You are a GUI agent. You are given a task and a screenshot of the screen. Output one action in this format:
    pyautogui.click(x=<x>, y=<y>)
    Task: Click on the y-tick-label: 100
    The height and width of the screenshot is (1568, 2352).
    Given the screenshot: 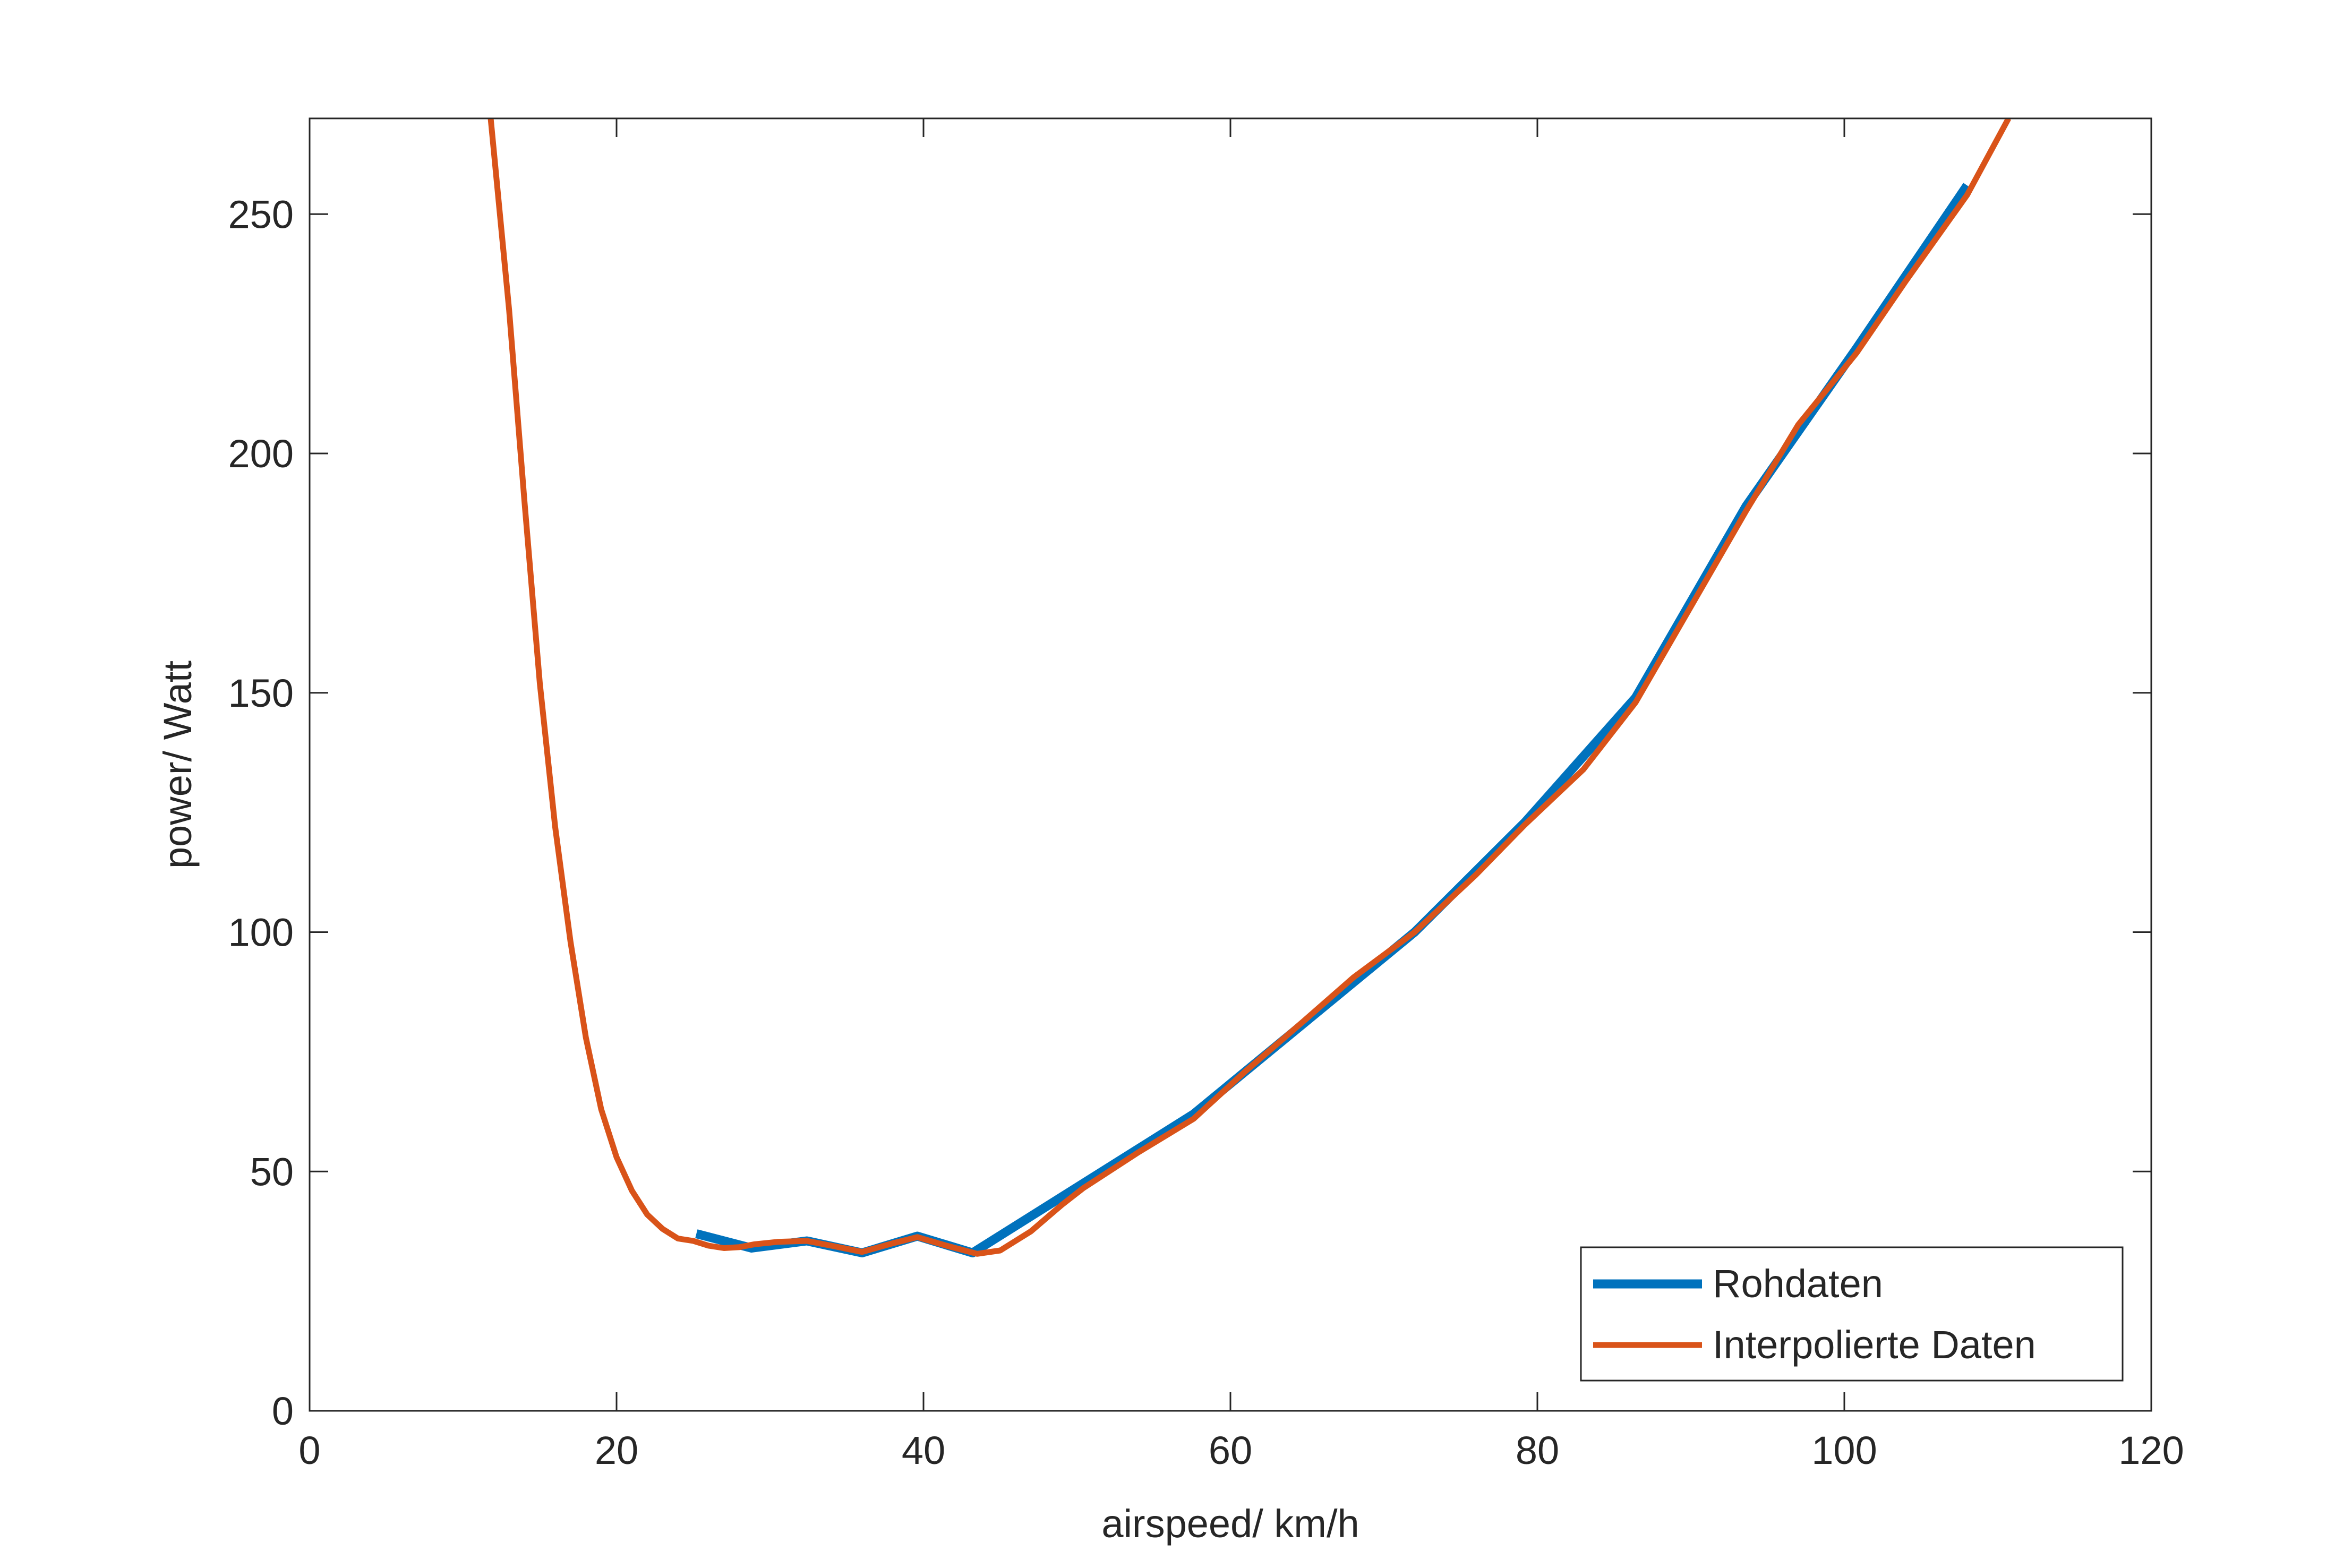 What is the action you would take?
    pyautogui.click(x=261, y=933)
    